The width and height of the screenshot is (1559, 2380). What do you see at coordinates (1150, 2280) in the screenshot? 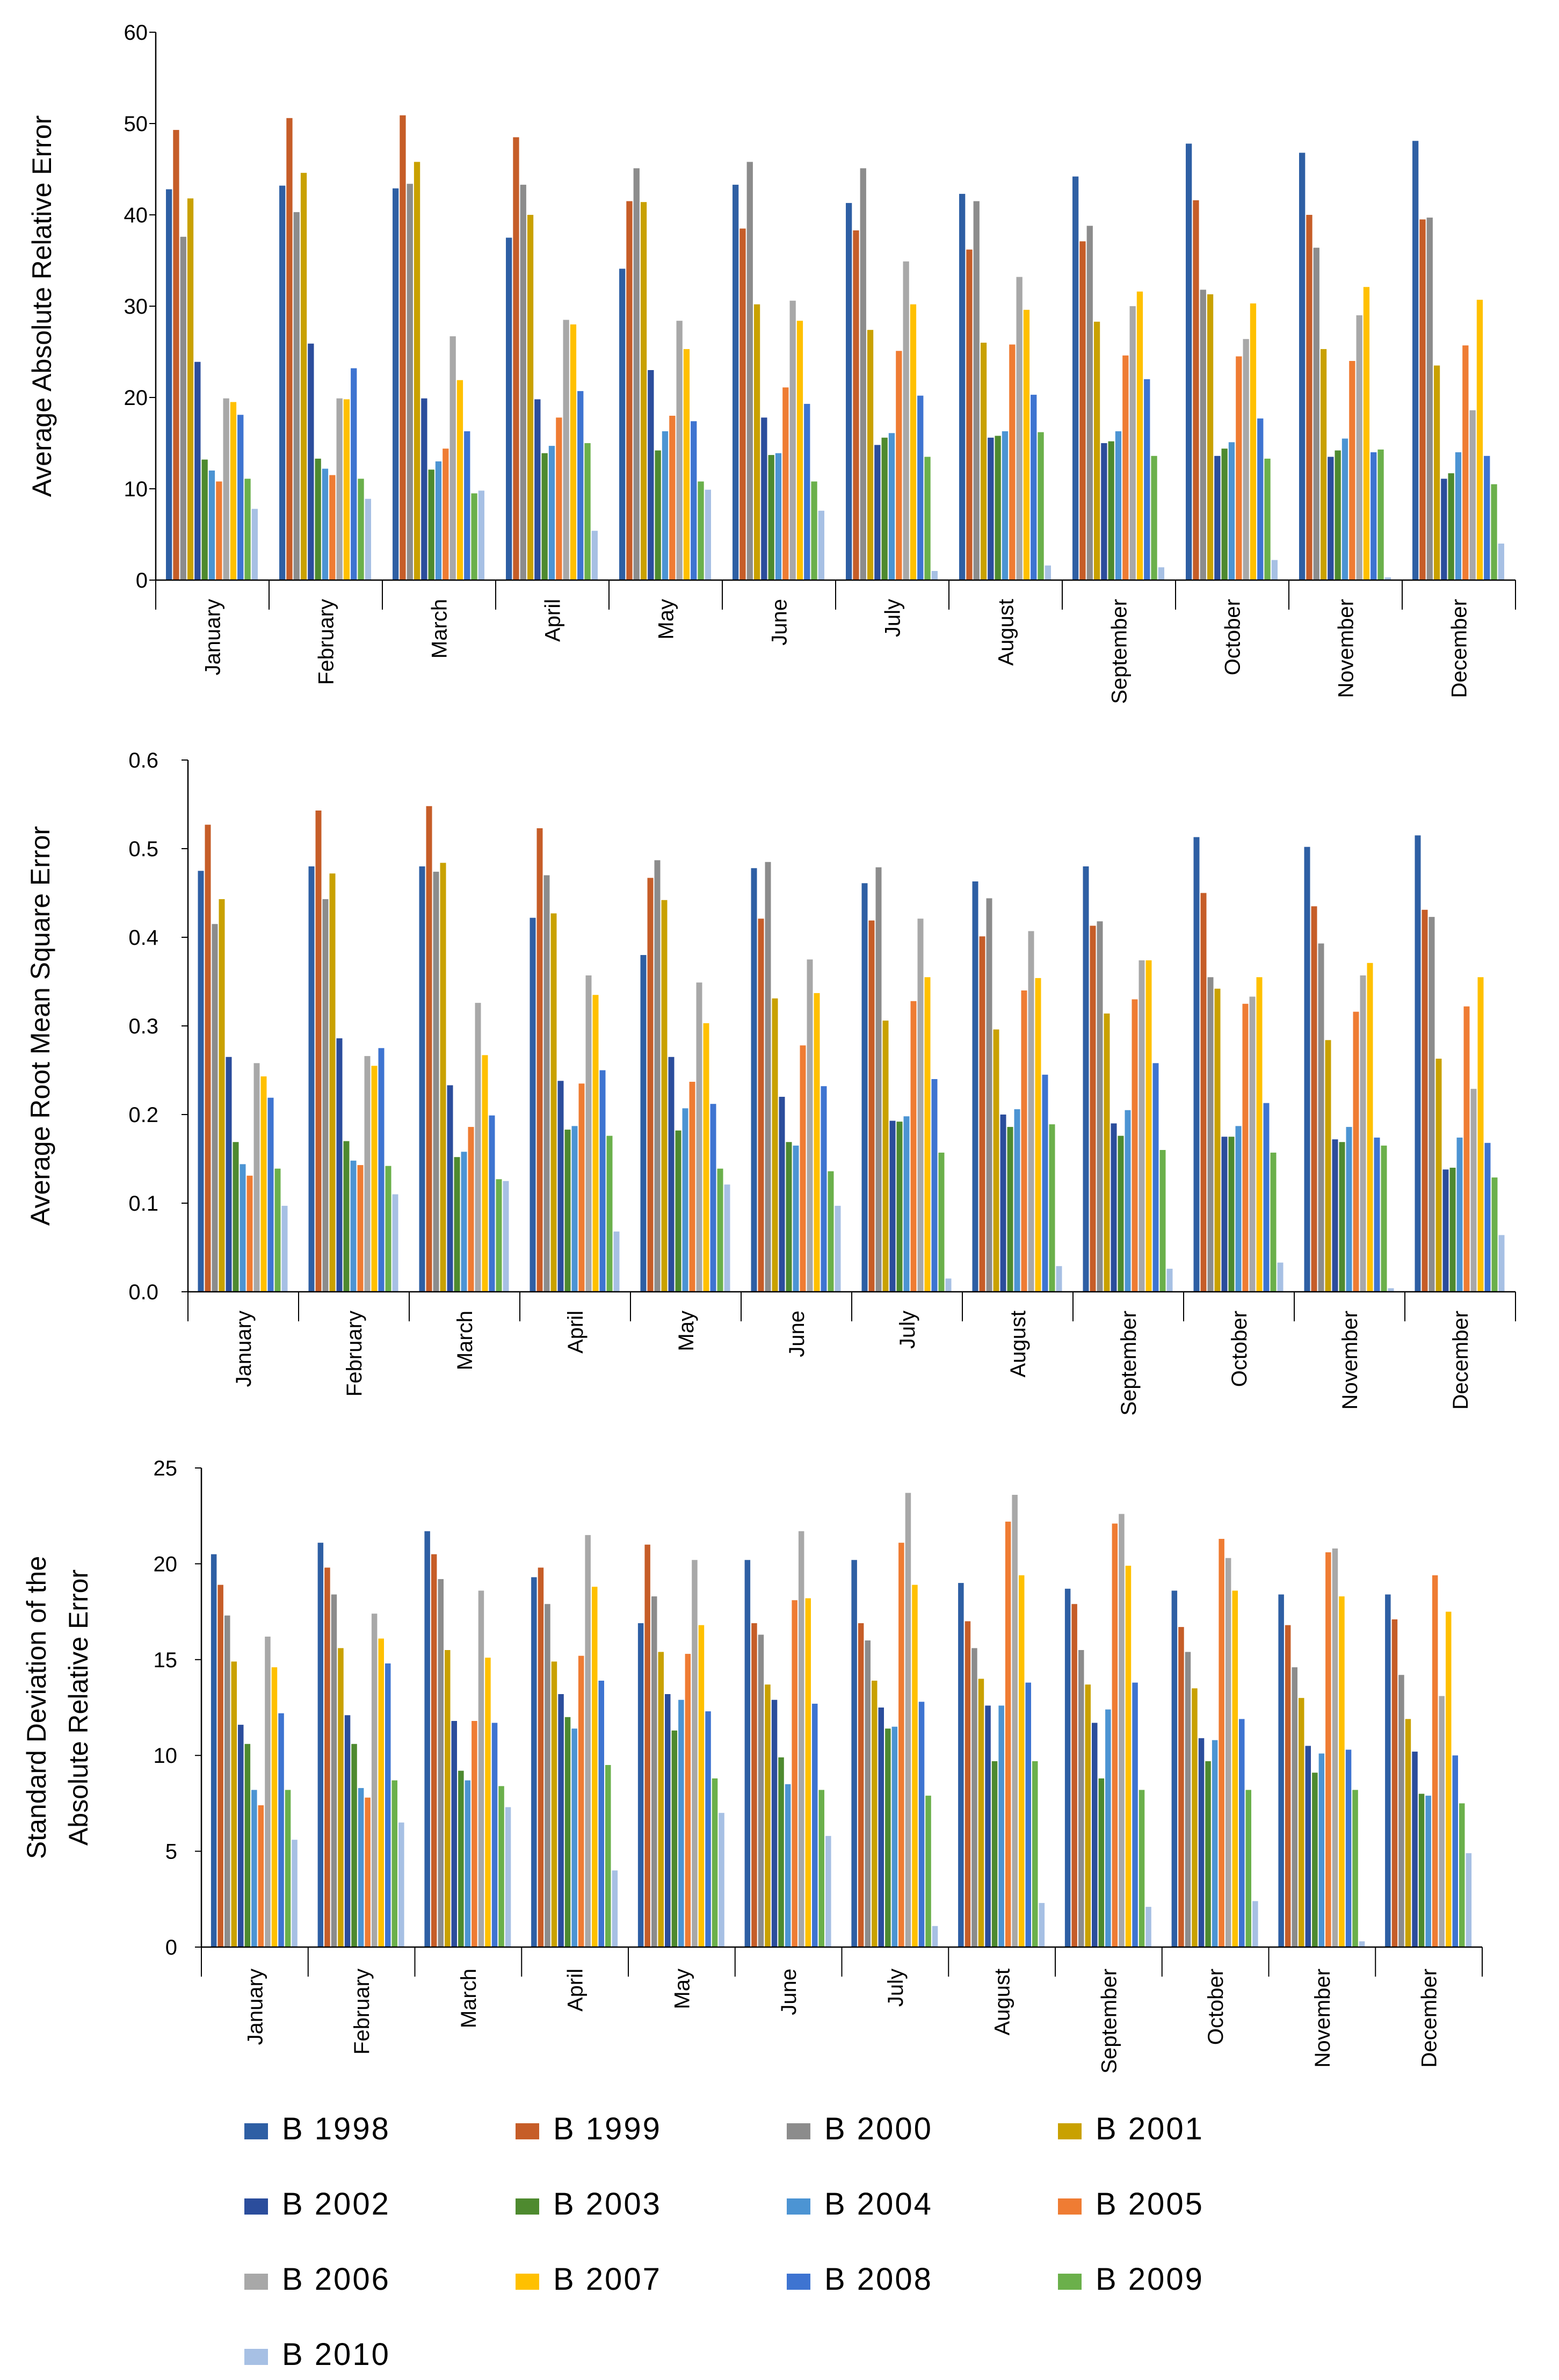
I see `legend-label-b-2009: B 2009` at bounding box center [1150, 2280].